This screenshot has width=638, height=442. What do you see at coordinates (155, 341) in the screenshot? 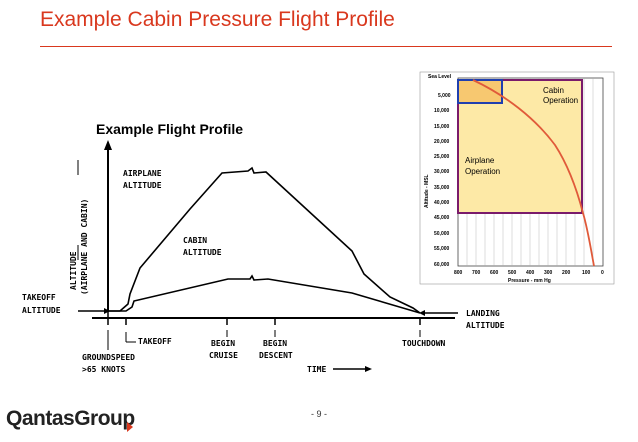
I see `takeoff-event-label: TAKEOFF` at bounding box center [155, 341].